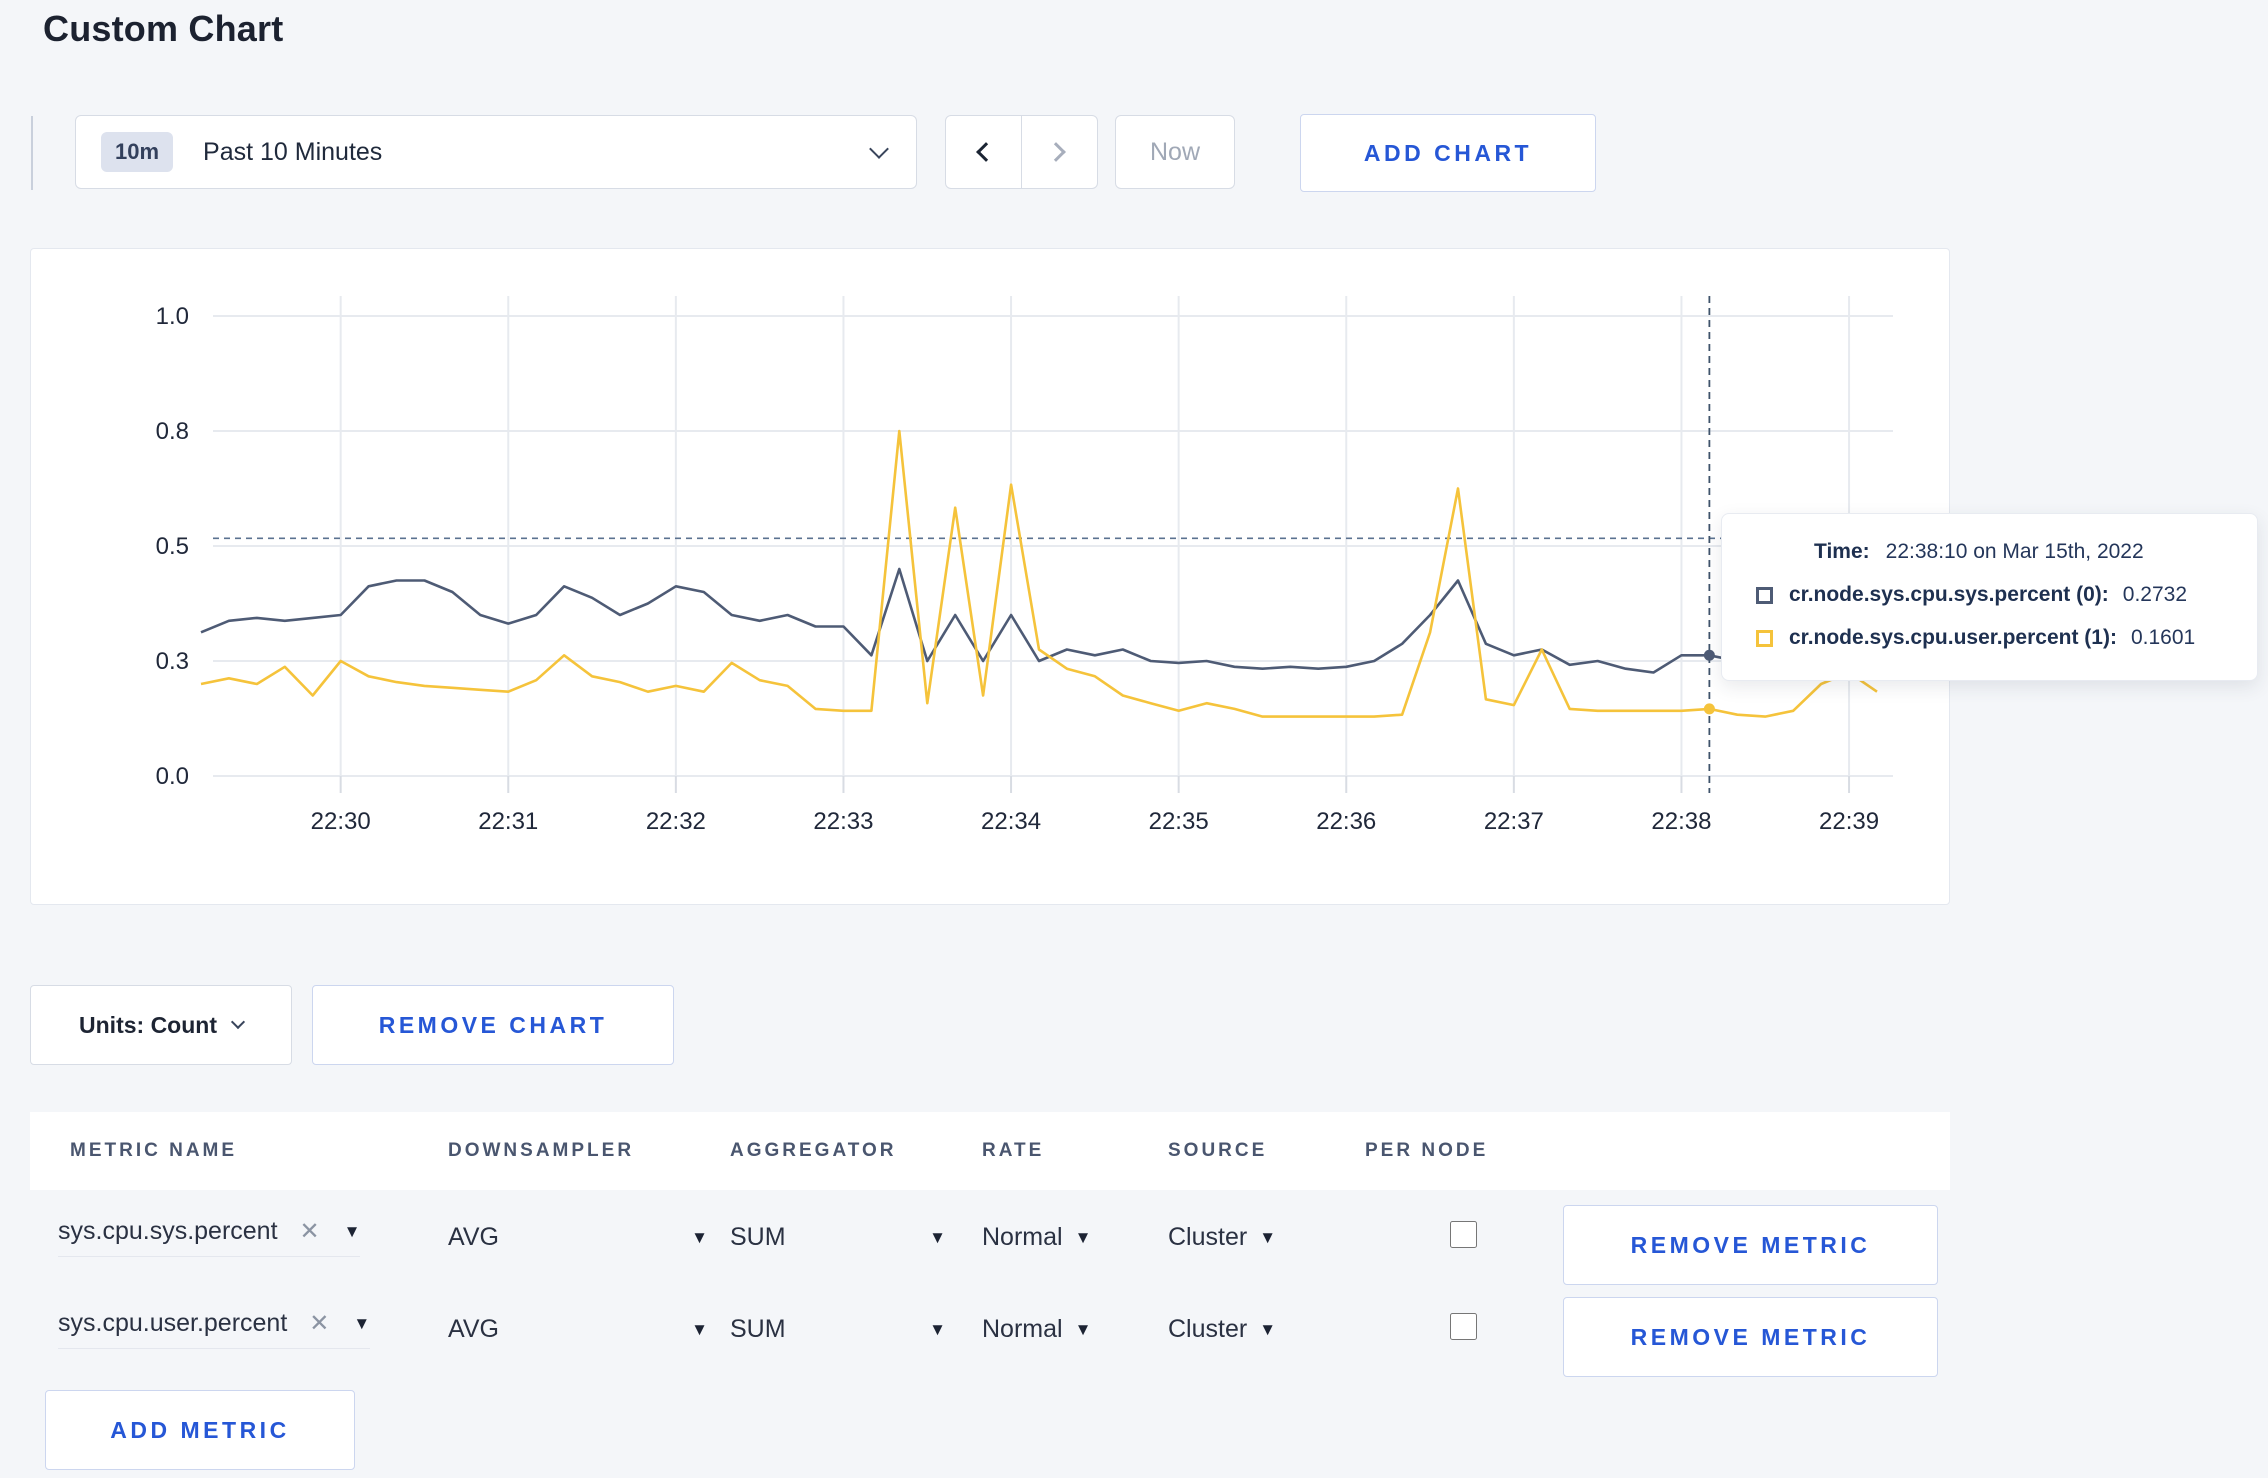 The width and height of the screenshot is (2268, 1478). I want to click on svg-text: 0.0, so click(172, 776).